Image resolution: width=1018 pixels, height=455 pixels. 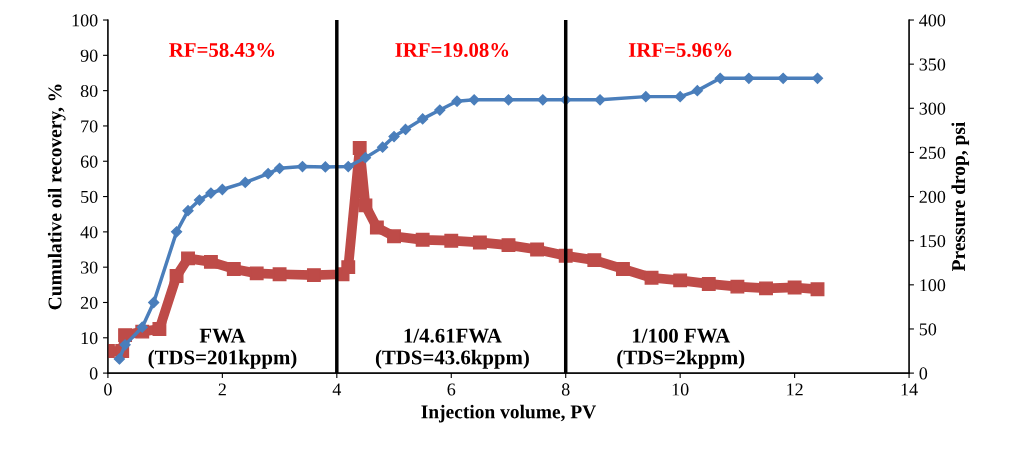 I want to click on y-tick-label: 80, so click(x=89, y=91).